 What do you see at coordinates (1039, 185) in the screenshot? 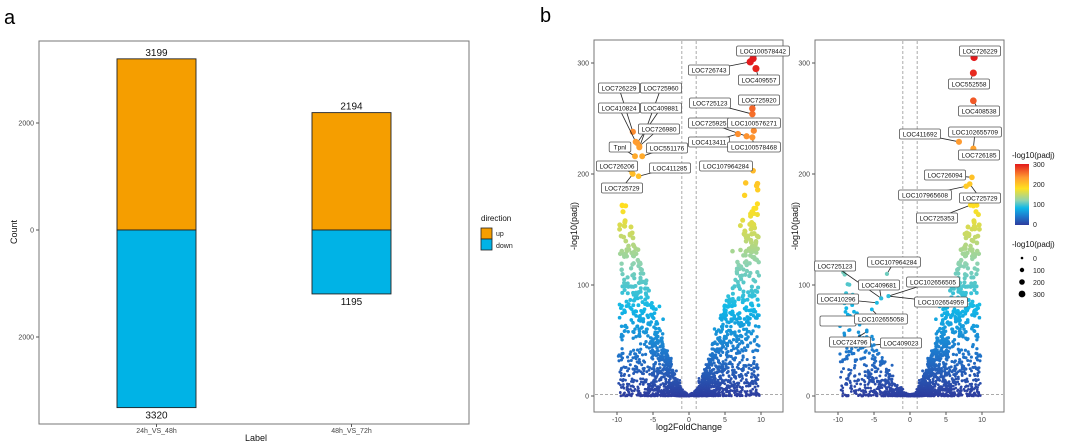
I see `color-tick-200: 200` at bounding box center [1039, 185].